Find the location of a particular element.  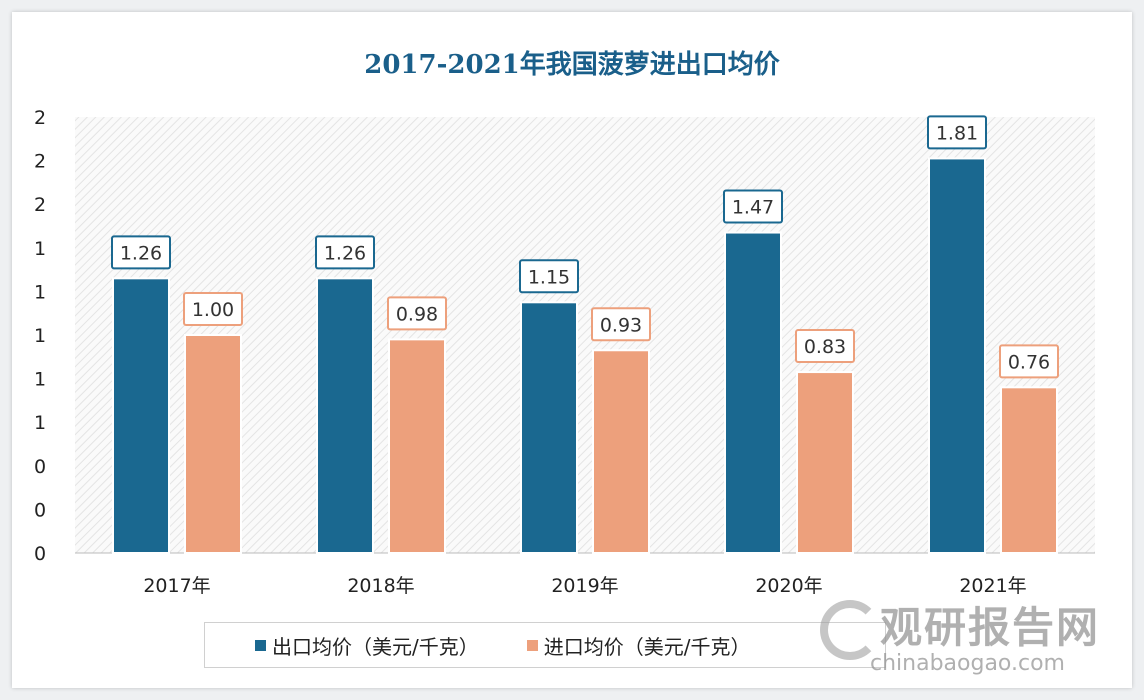

data-label: 1.47 is located at coordinates (753, 208).